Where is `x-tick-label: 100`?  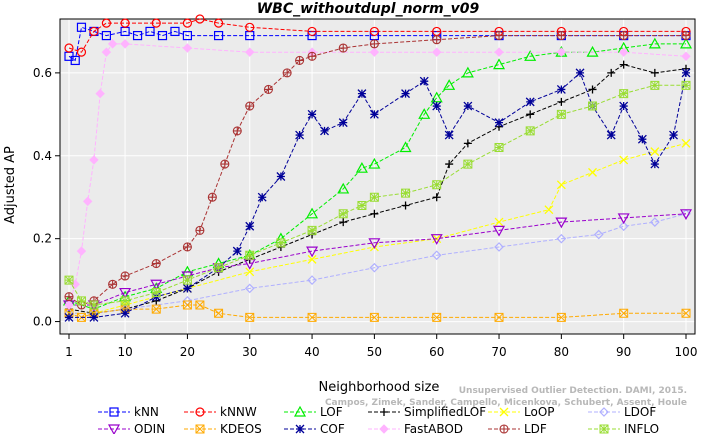
x-tick-label: 100 is located at coordinates (686, 352).